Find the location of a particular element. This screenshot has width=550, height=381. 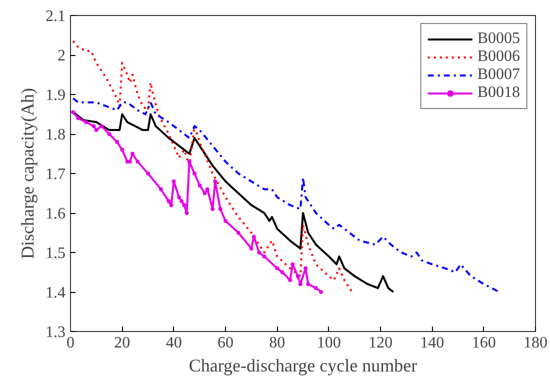

x-tick-label: 160 is located at coordinates (484, 343).